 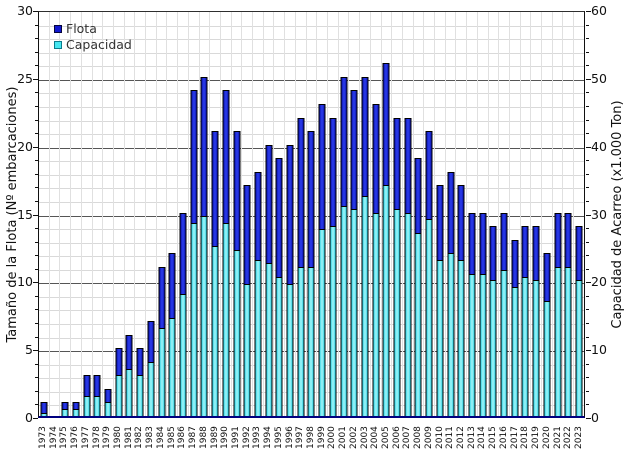 I want to click on x-axis-label: 1999, so click(x=321, y=438).